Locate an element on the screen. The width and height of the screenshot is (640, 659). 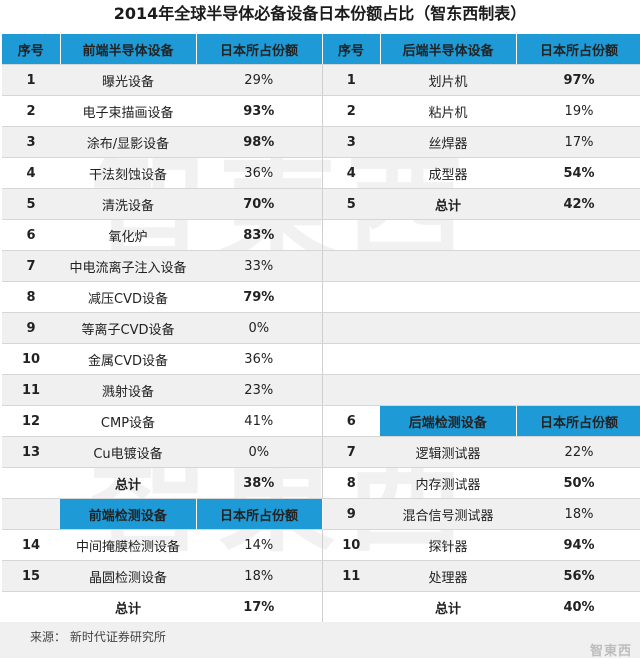
table-row: 10 金属CVD设备 36% is located at coordinates (321, 359).